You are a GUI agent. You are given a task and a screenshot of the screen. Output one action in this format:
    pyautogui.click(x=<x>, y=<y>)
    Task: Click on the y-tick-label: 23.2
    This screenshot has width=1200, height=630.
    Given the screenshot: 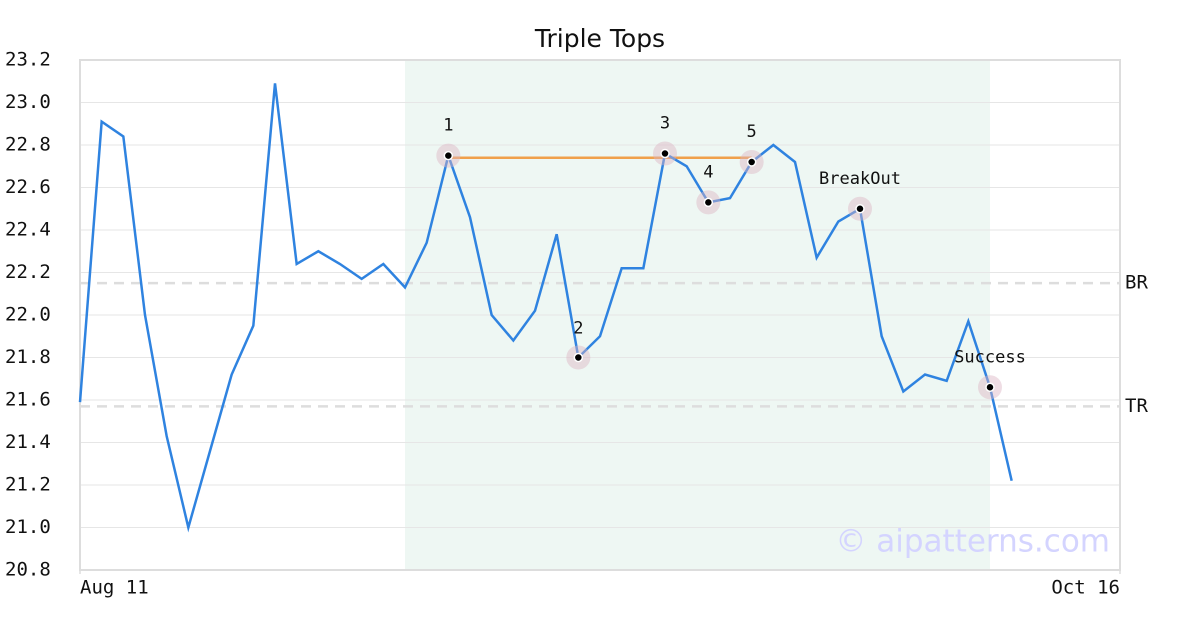 What is the action you would take?
    pyautogui.click(x=28, y=60)
    